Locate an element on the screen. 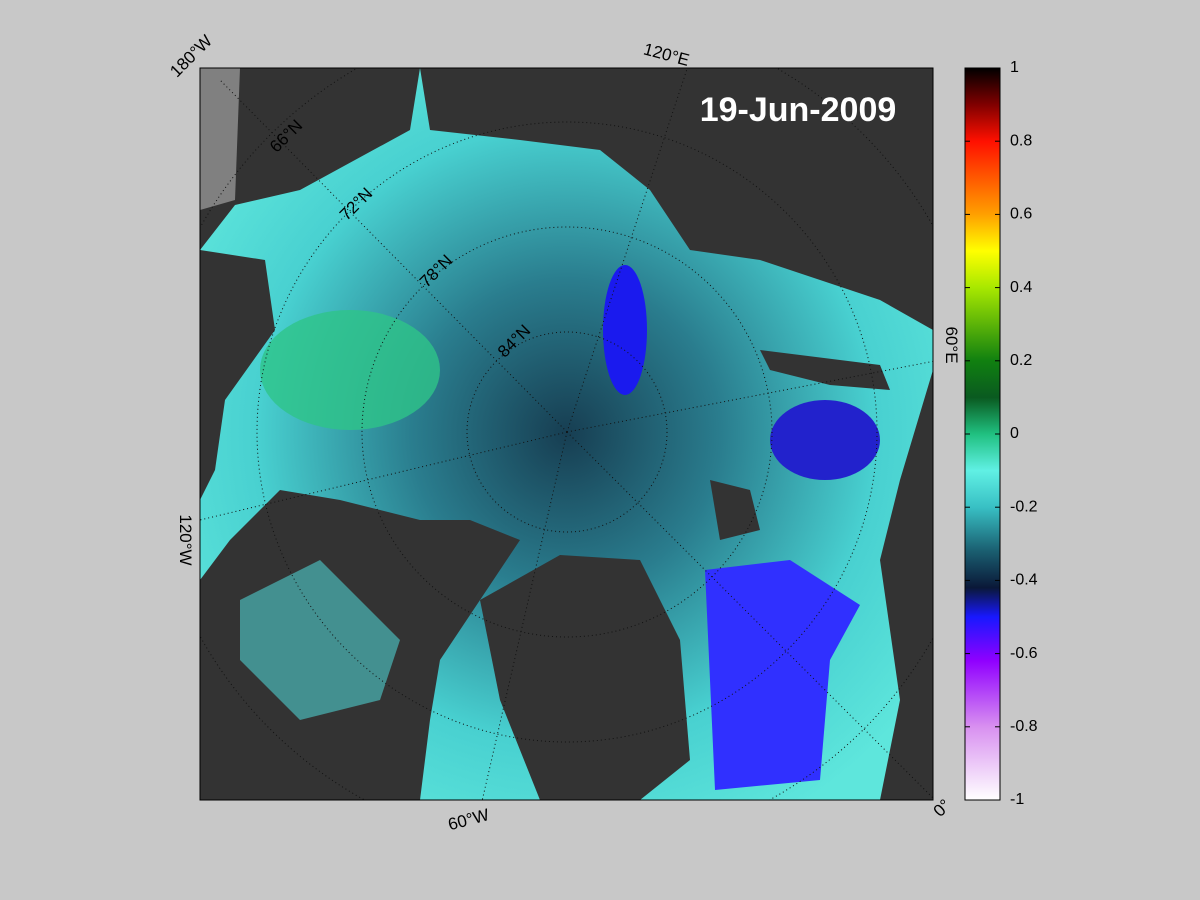 The image size is (1200, 900). colorbar: -1 -0.8 -0.6 -0.4 -0.2 0 0.2 0.4 0.6 0.8 1 is located at coordinates (1001, 433).